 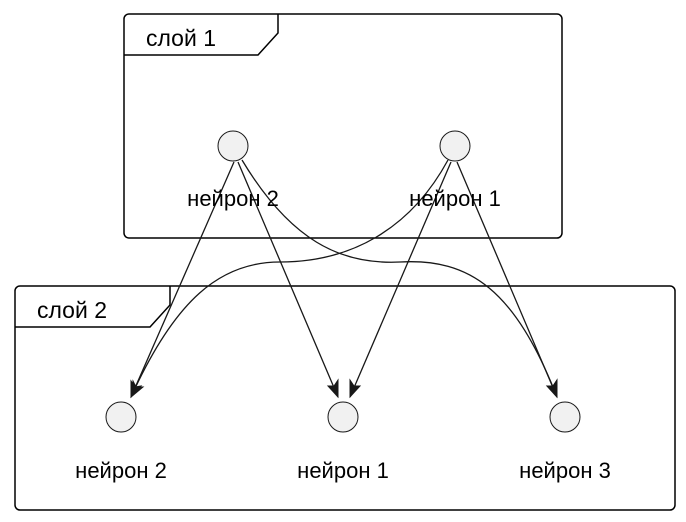 I want to click on layer-1-node-neuron-2: нейрон 2, so click(x=233, y=170).